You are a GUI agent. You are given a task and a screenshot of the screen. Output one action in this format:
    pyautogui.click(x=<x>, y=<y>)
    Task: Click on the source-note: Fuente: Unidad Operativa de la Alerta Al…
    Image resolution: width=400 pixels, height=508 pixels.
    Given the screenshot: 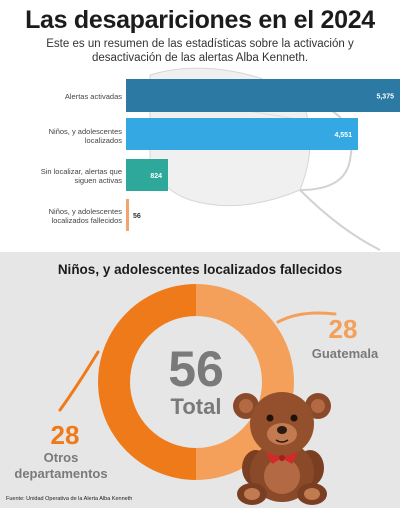 What is the action you would take?
    pyautogui.click(x=69, y=499)
    